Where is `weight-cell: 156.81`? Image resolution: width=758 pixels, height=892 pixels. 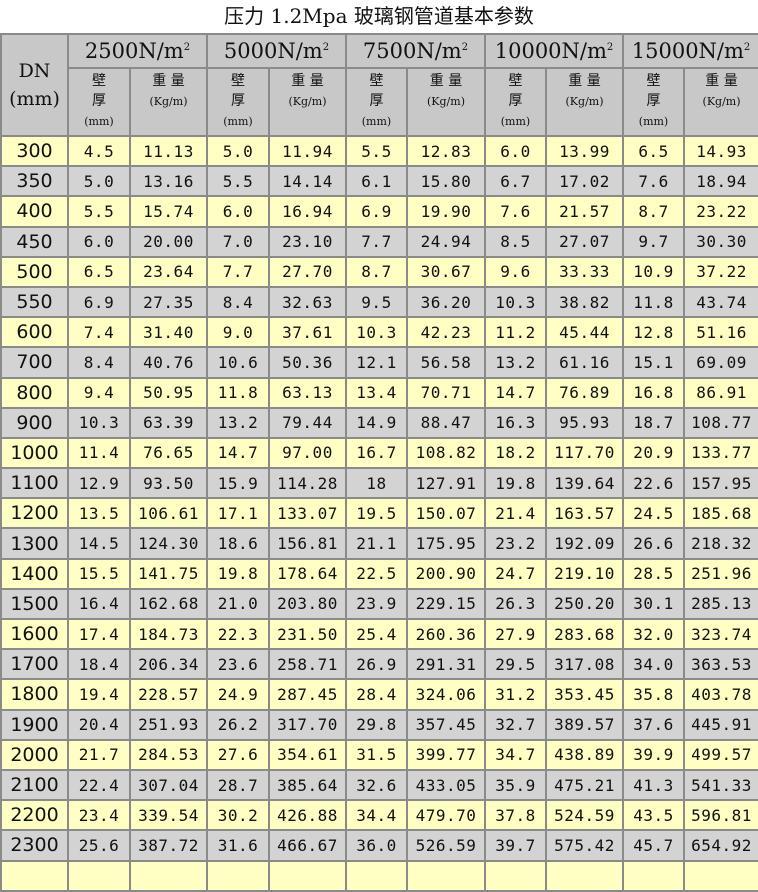
weight-cell: 156.81 is located at coordinates (307, 543).